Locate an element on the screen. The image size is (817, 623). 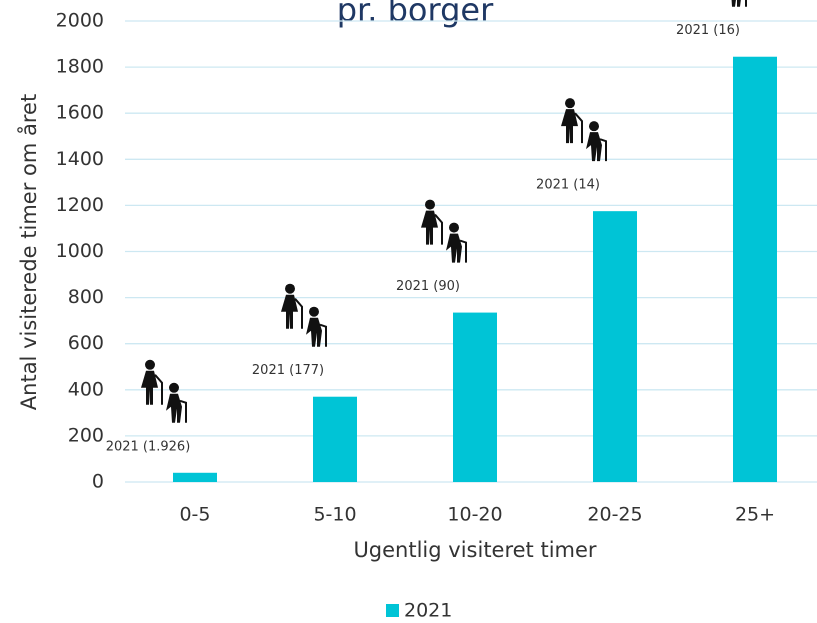
annotation: 2021 (90) is located at coordinates (428, 286).